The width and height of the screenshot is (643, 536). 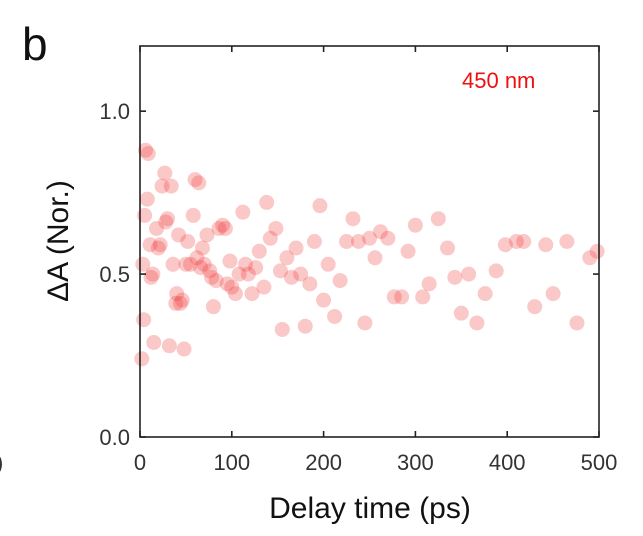 I want to click on y-tick-label: 0.5, so click(x=114, y=274).